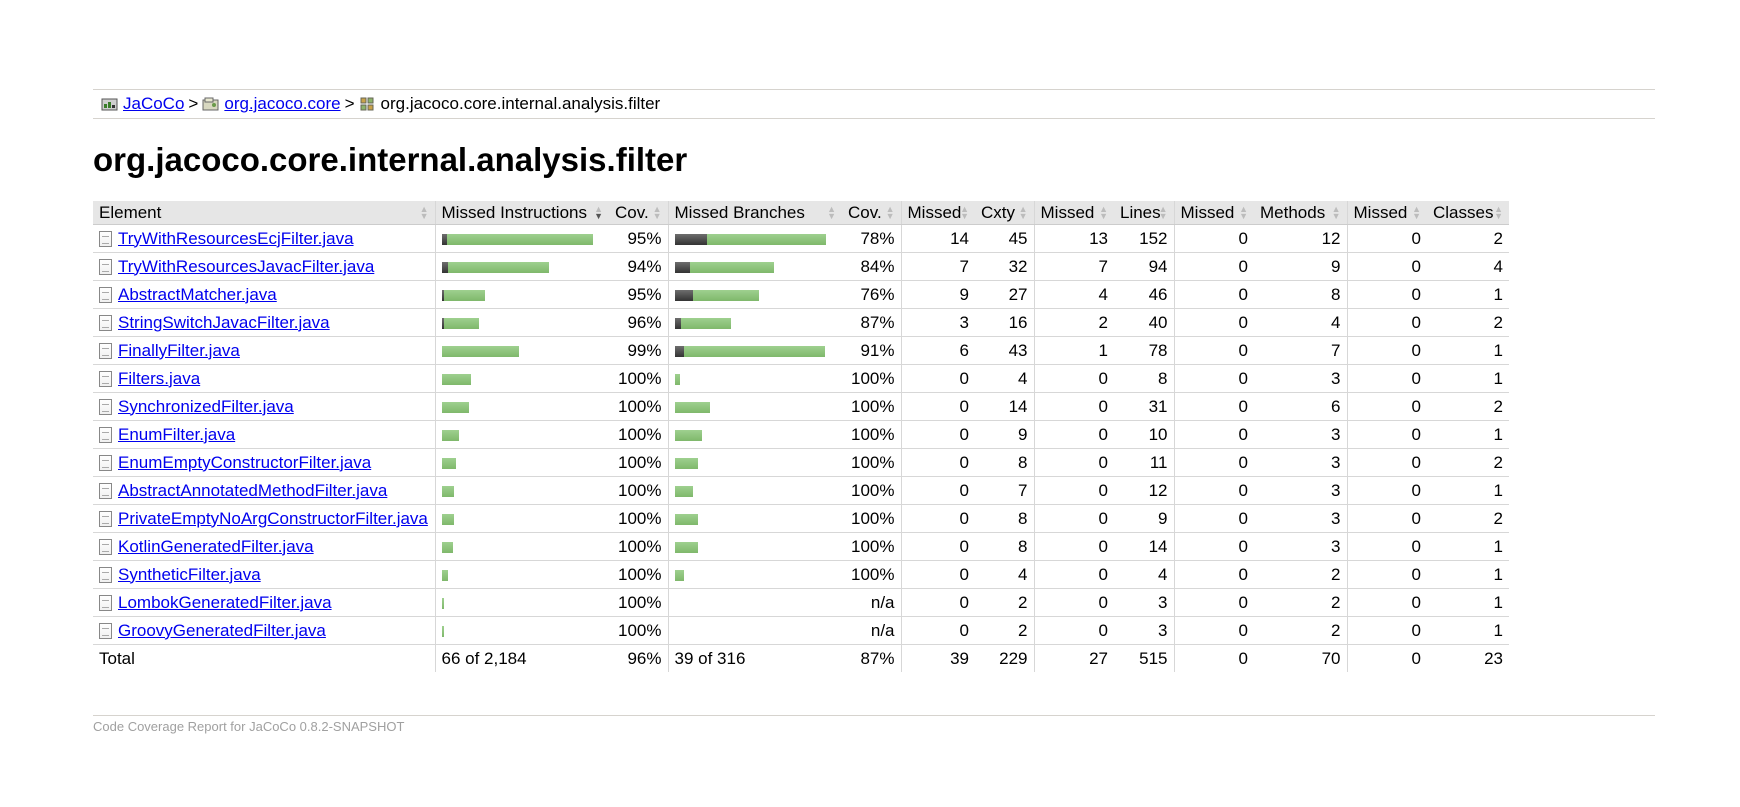  I want to click on cxty: 8, so click(1004, 546).